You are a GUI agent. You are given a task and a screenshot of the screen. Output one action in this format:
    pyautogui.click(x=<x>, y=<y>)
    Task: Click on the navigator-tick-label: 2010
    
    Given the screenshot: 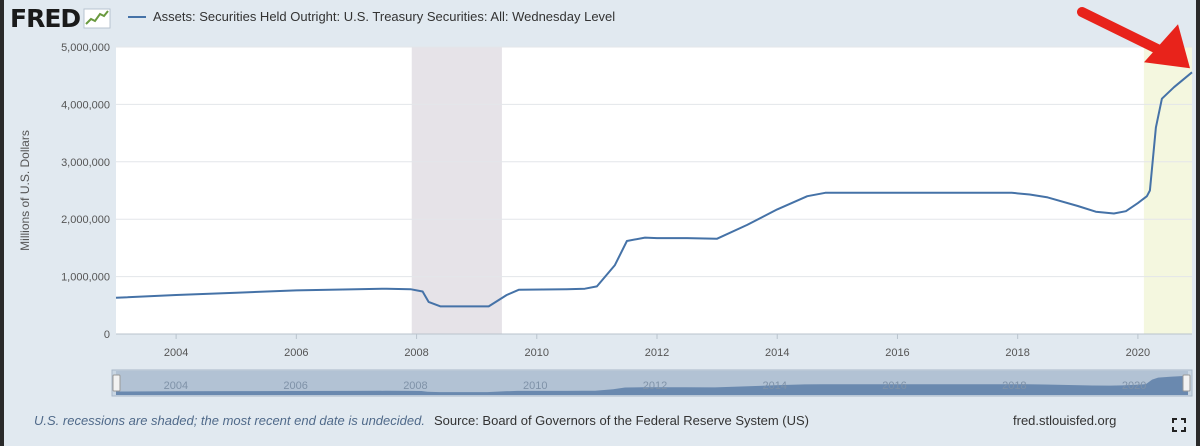 What is the action you would take?
    pyautogui.click(x=535, y=386)
    